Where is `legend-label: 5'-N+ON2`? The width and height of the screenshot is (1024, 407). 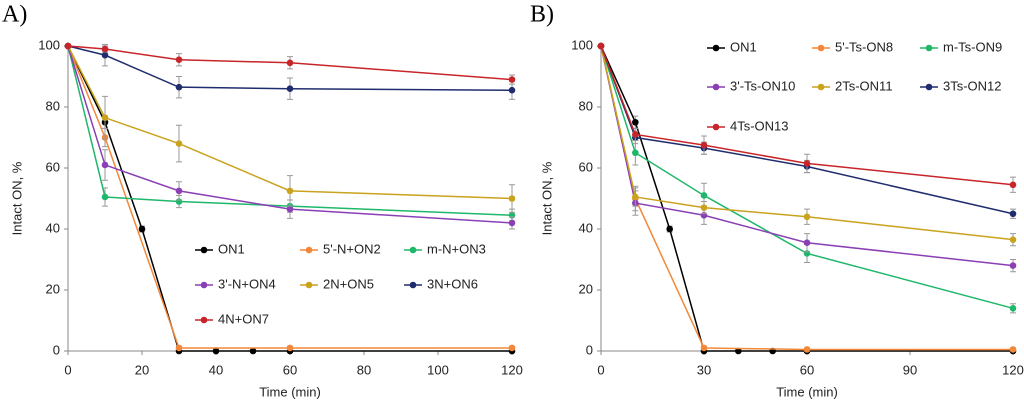
legend-label: 5'-N+ON2 is located at coordinates (352, 248).